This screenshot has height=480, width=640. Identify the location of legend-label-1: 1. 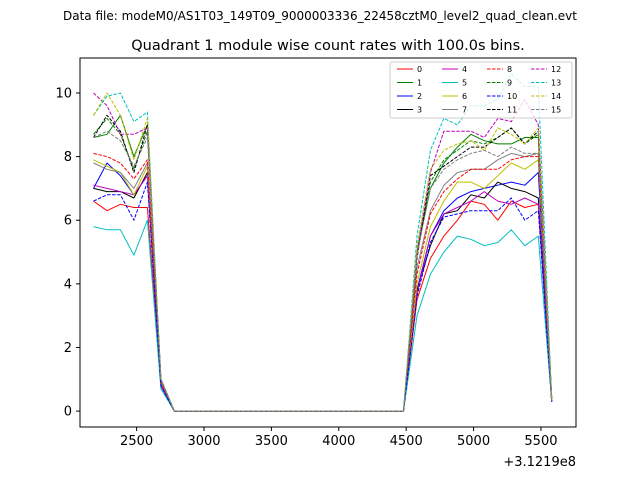
(419, 83).